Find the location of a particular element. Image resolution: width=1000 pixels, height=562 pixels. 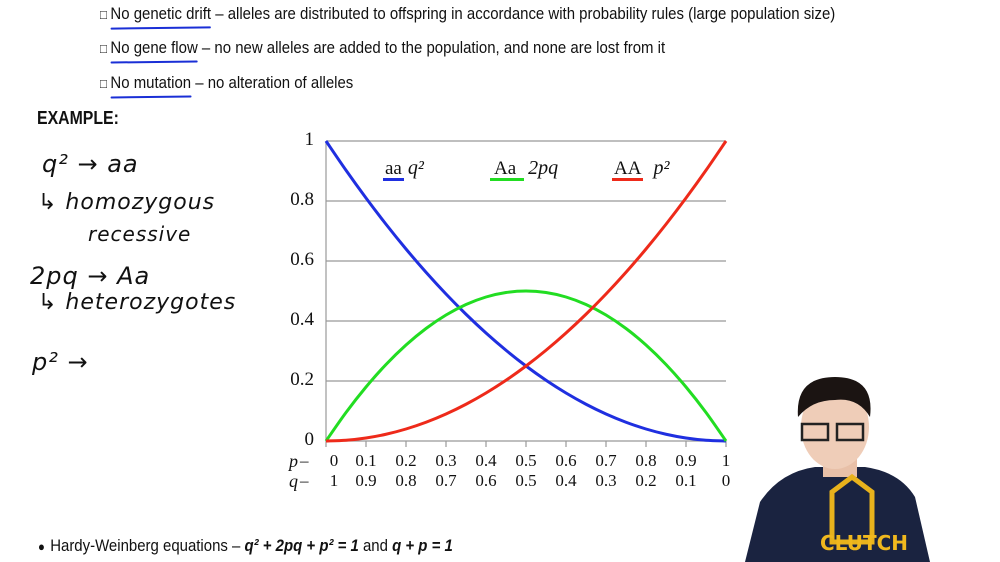

bullet-term: No gene flow is located at coordinates (154, 47).